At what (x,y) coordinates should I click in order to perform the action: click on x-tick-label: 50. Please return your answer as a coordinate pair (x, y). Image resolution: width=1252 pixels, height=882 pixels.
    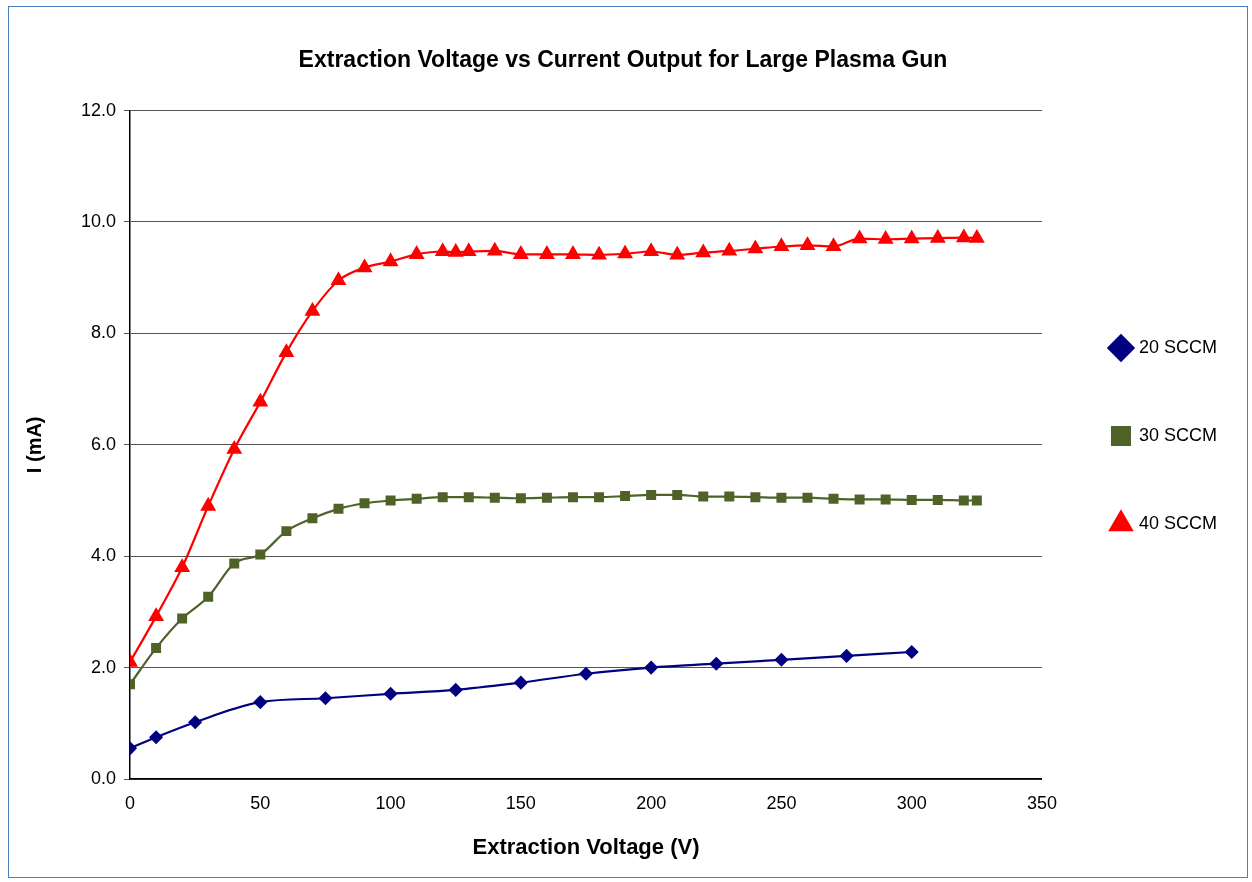
    Looking at the image, I should click on (260, 802).